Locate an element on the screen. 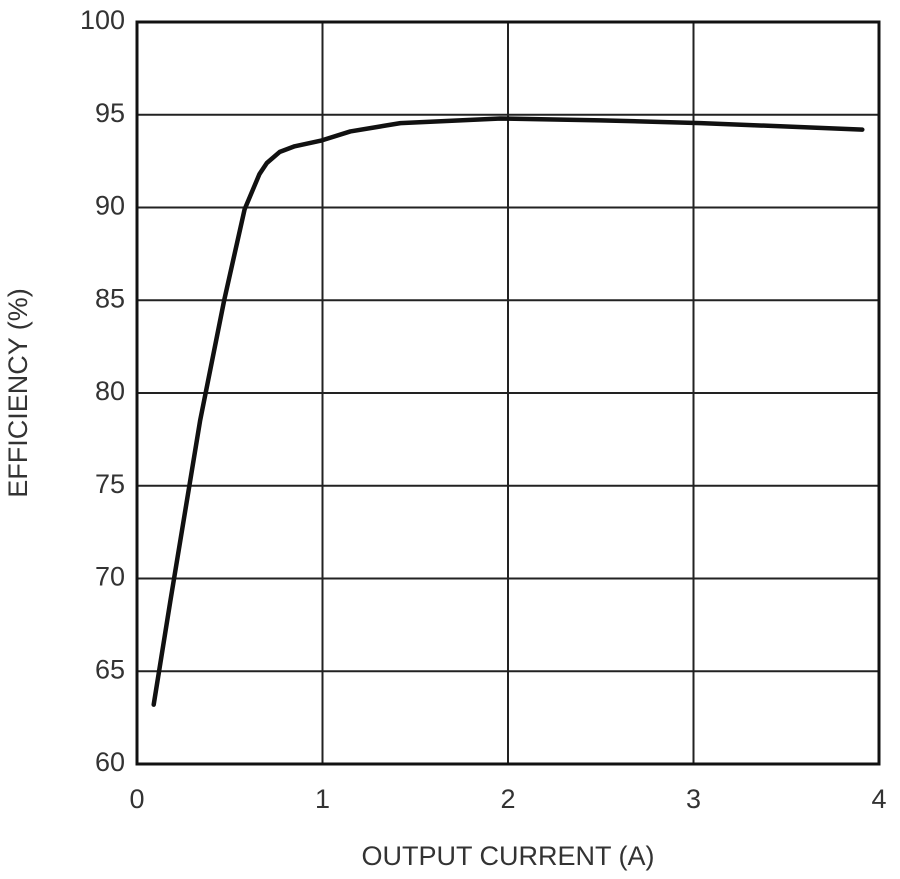  y-tick-label: 75 is located at coordinates (110, 484).